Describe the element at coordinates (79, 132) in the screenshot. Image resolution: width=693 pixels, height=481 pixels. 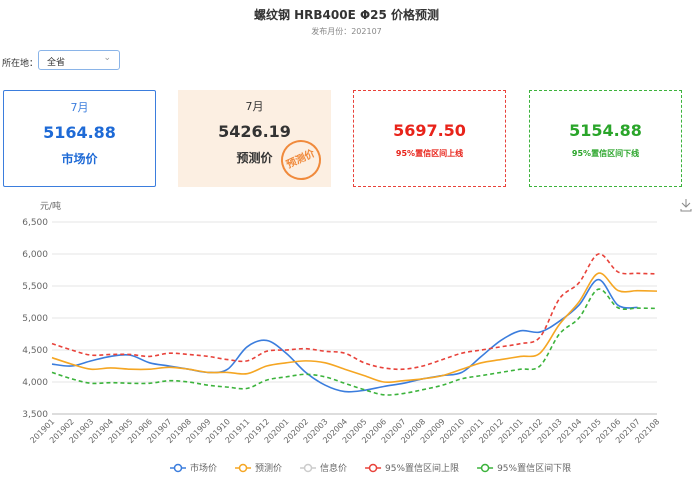
I see `card-value: 5164.88` at that location.